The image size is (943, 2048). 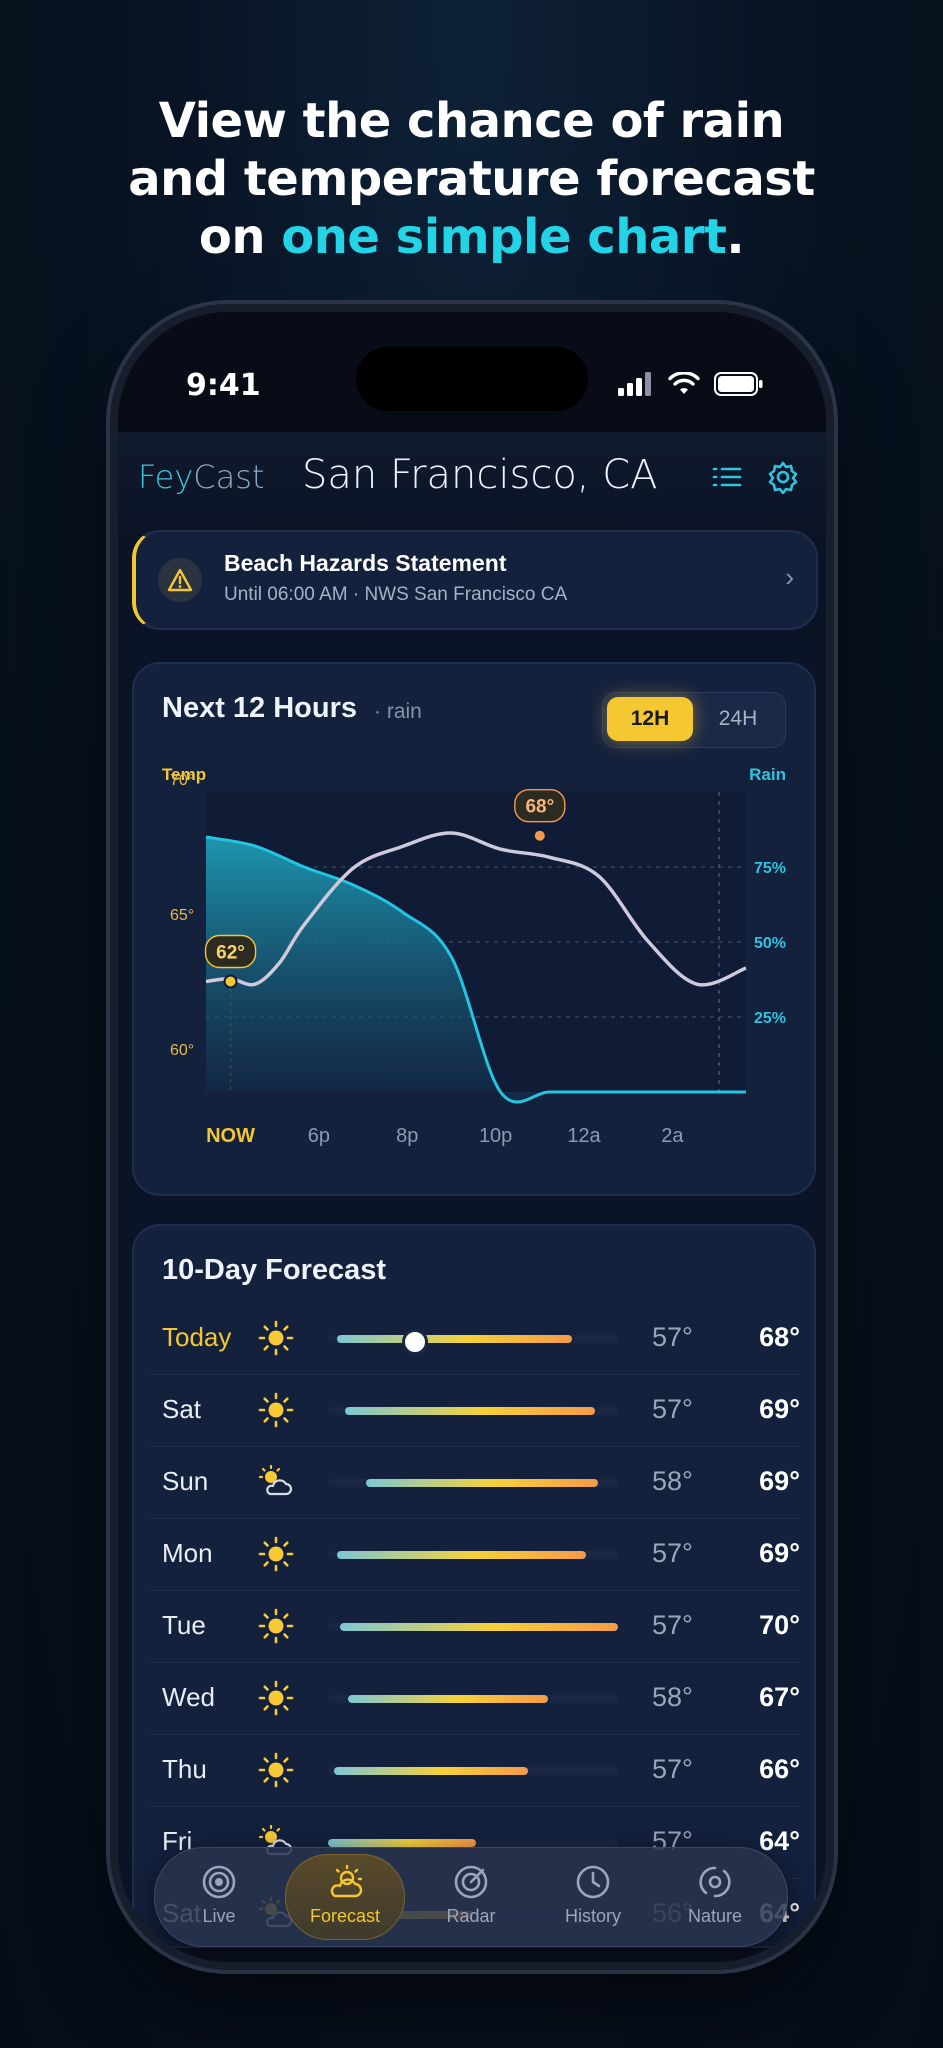 What do you see at coordinates (476, 909) in the screenshot?
I see `temp-line` at bounding box center [476, 909].